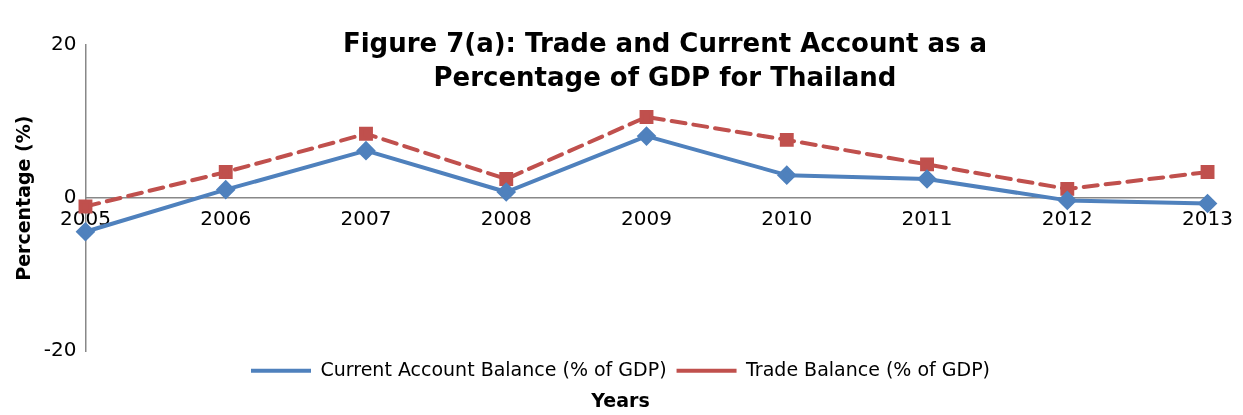 Image resolution: width=1243 pixels, height=415 pixels. What do you see at coordinates (868, 368) in the screenshot?
I see `legend-label: Trade Balance (% of GDP)` at bounding box center [868, 368].